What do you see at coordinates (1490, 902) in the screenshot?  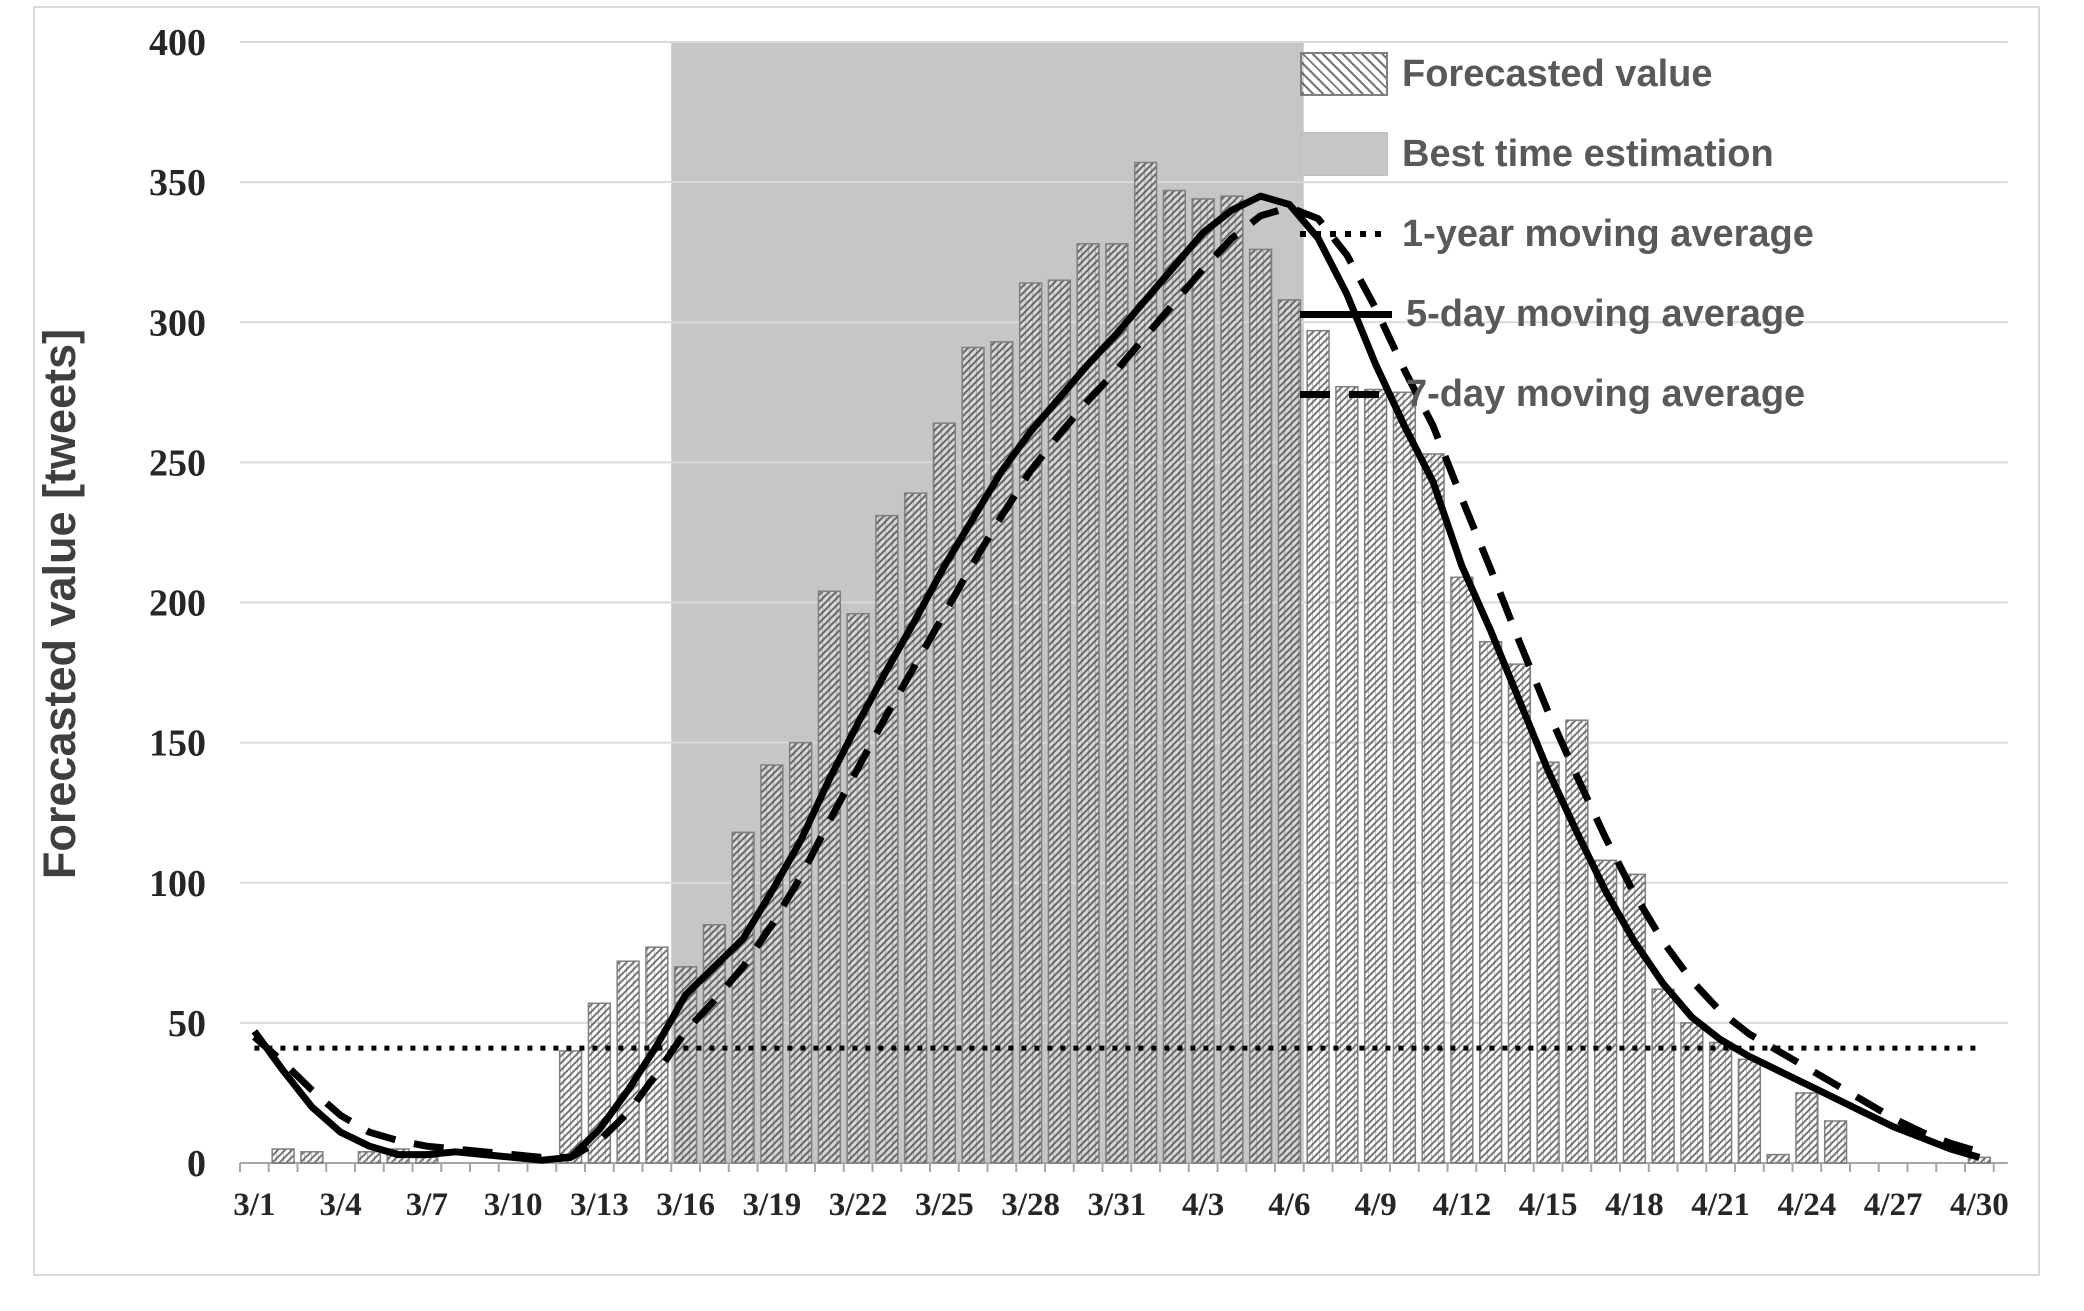 I see `bar-4/13` at bounding box center [1490, 902].